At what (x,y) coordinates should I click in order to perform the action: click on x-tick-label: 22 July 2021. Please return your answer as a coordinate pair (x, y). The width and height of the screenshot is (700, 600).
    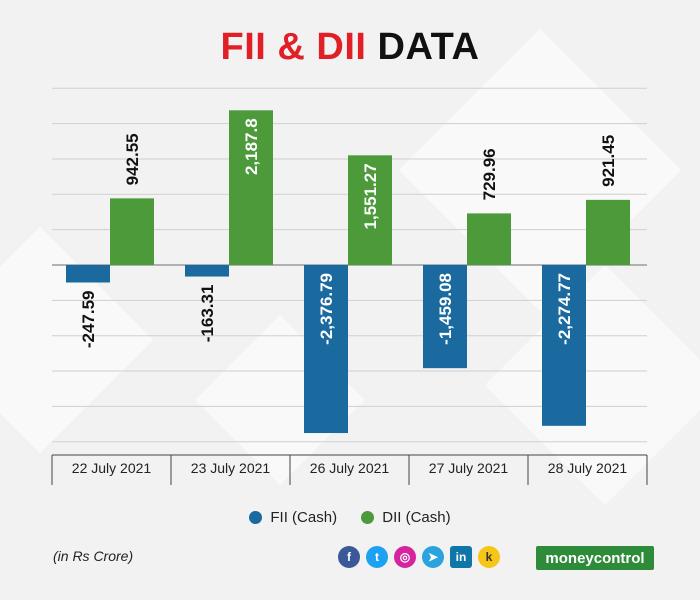
    Looking at the image, I should click on (112, 468).